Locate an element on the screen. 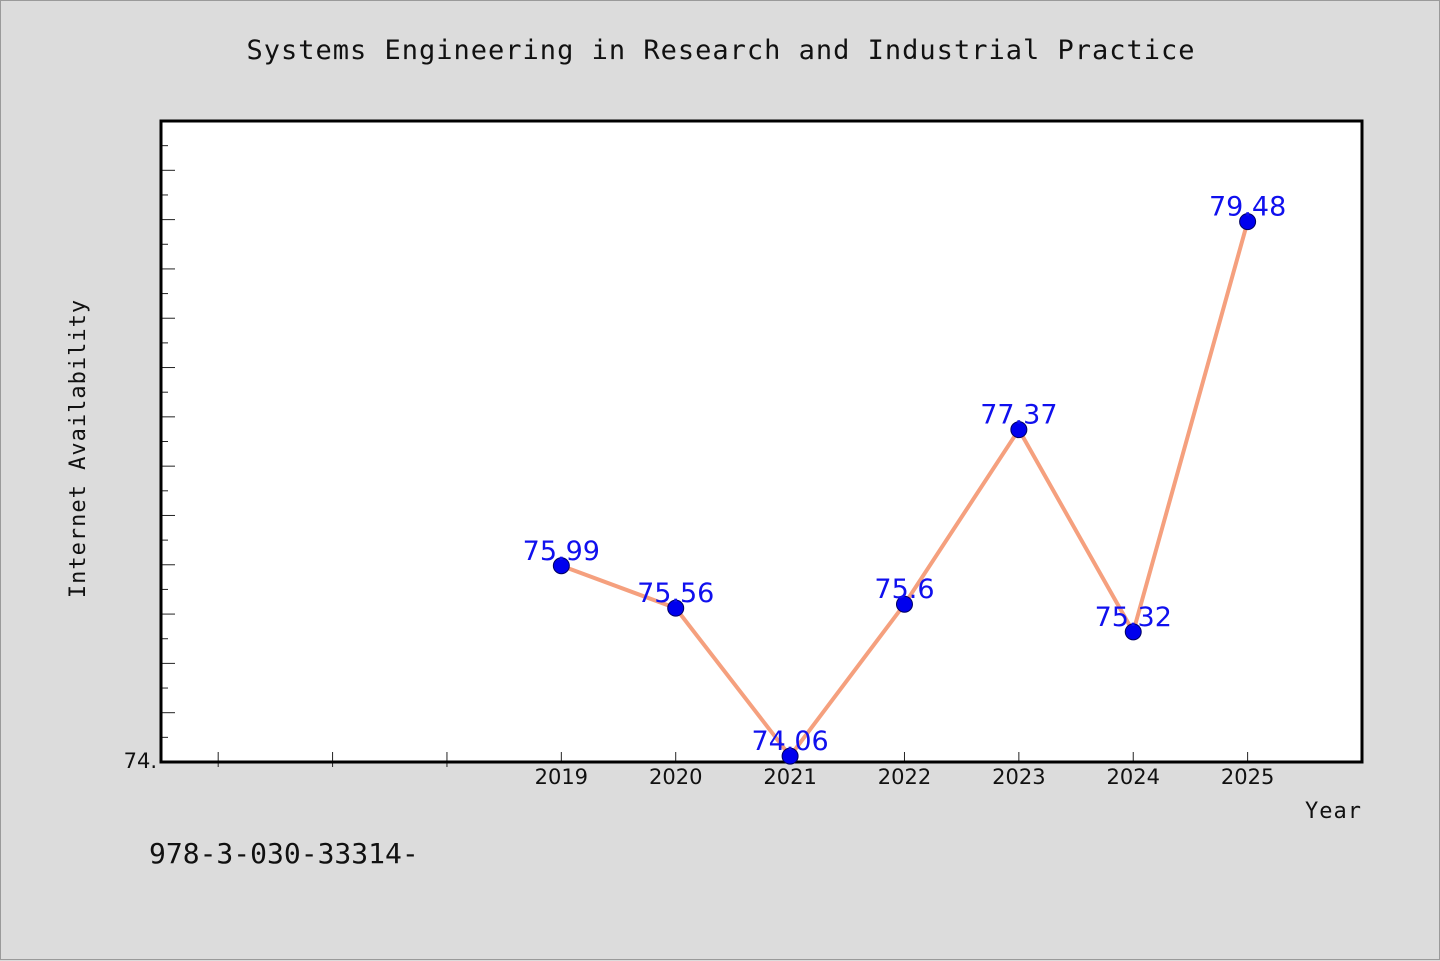  footer-code: 978-3-030-33314- is located at coordinates (284, 853).